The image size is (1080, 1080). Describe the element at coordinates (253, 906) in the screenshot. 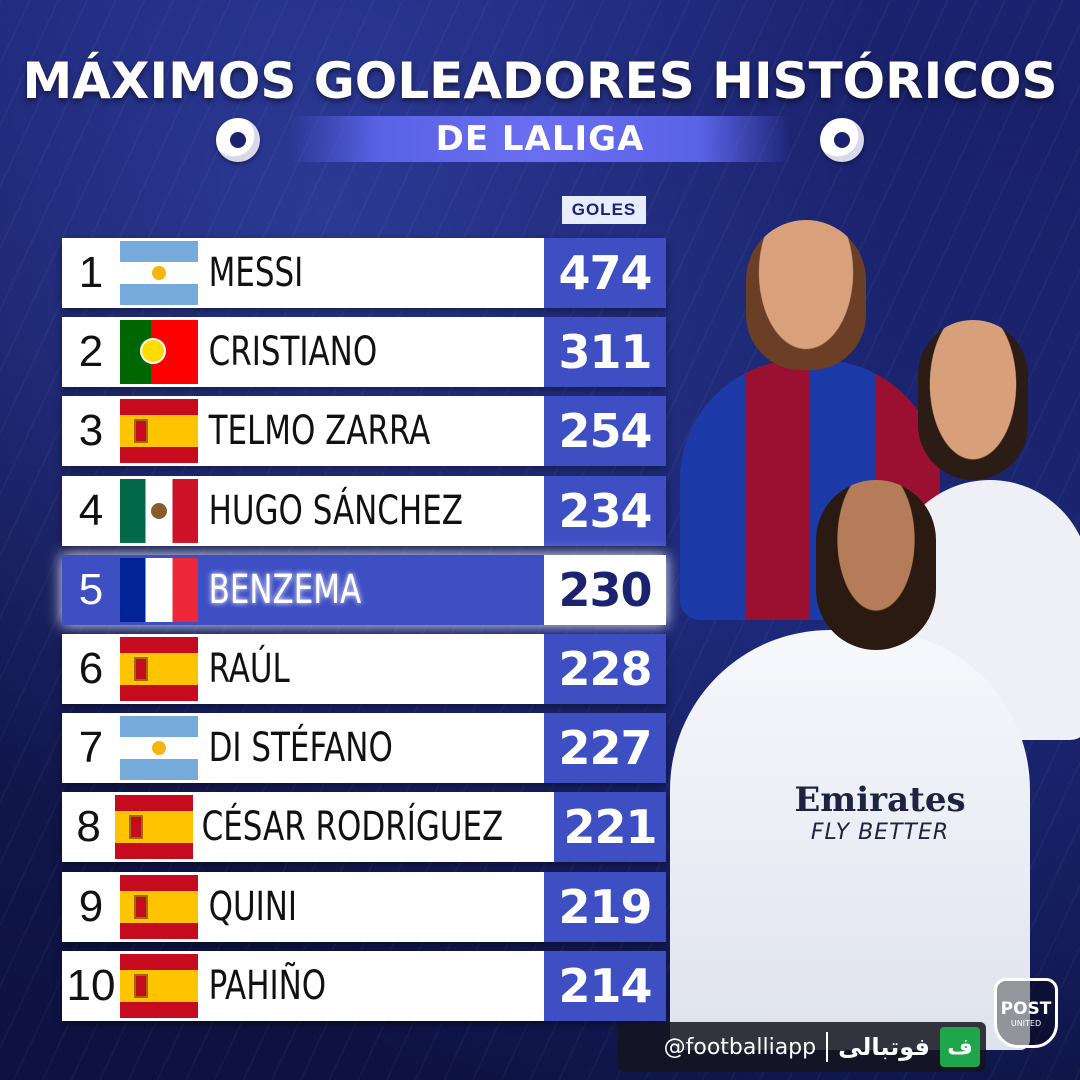

I see `player-name: QUINI` at that location.